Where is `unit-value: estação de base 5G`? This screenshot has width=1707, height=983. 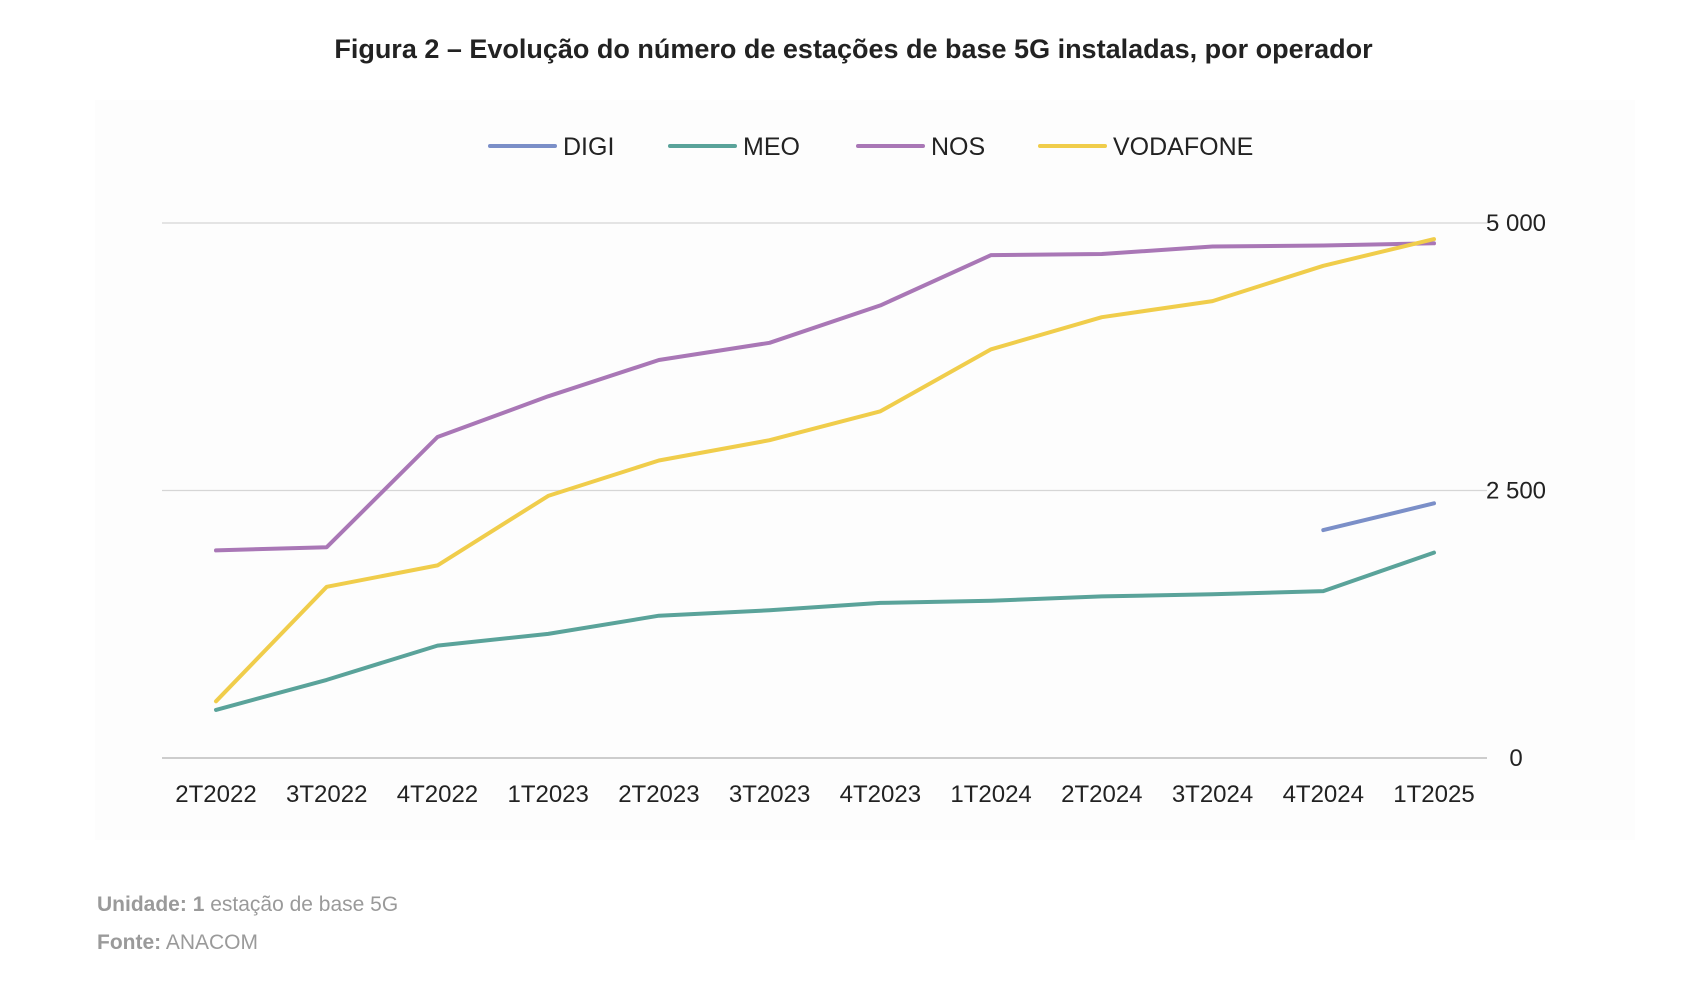 unit-value: estação de base 5G is located at coordinates (301, 904).